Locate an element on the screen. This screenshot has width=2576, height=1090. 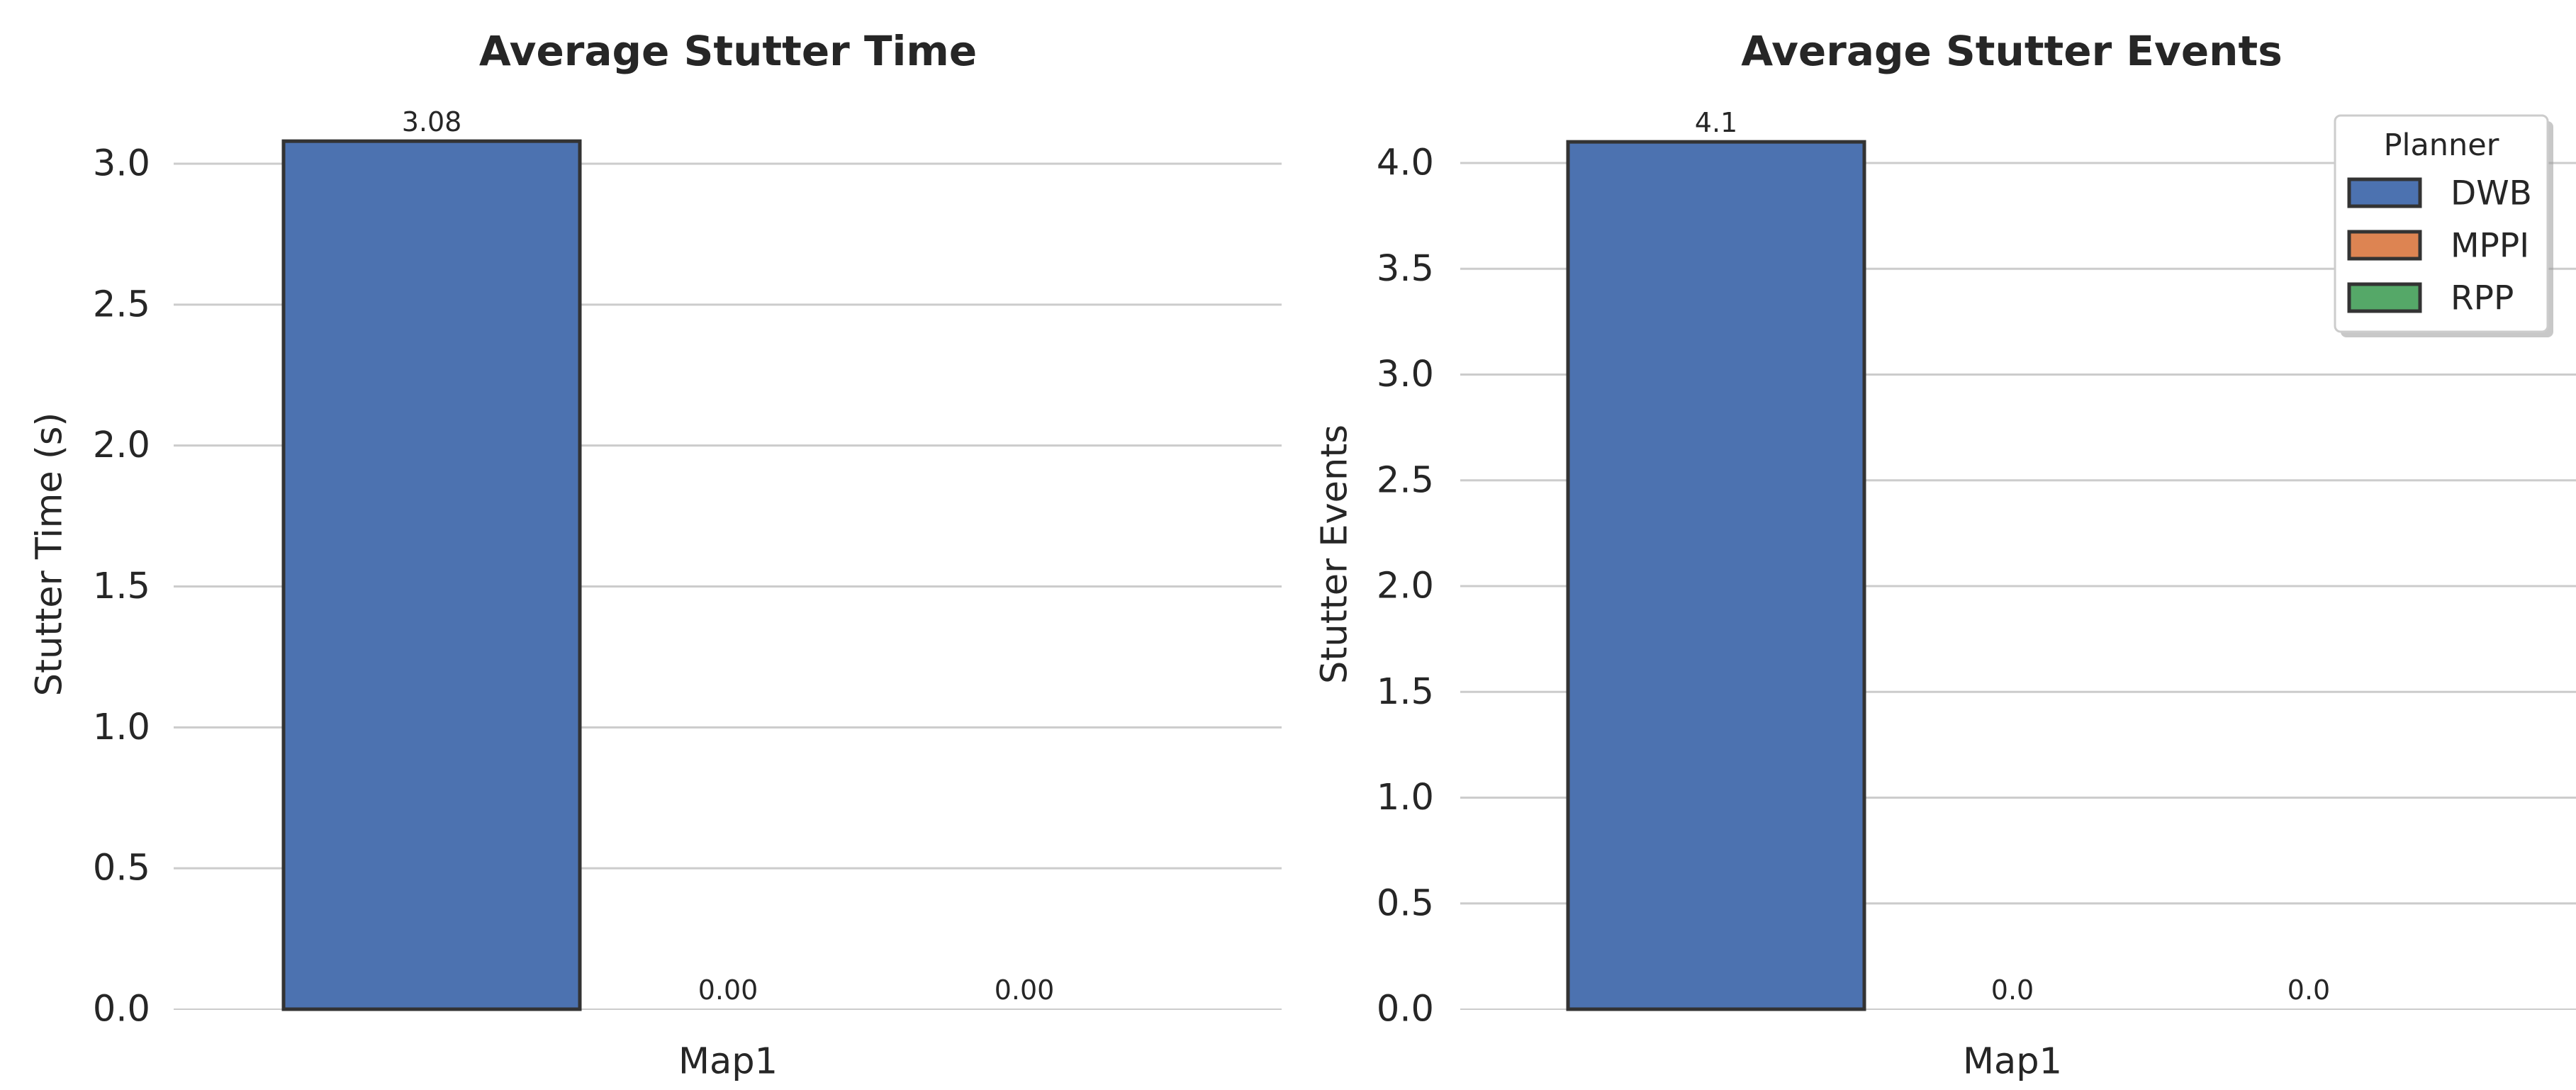
legend-swatch-dwb is located at coordinates (2385, 192).